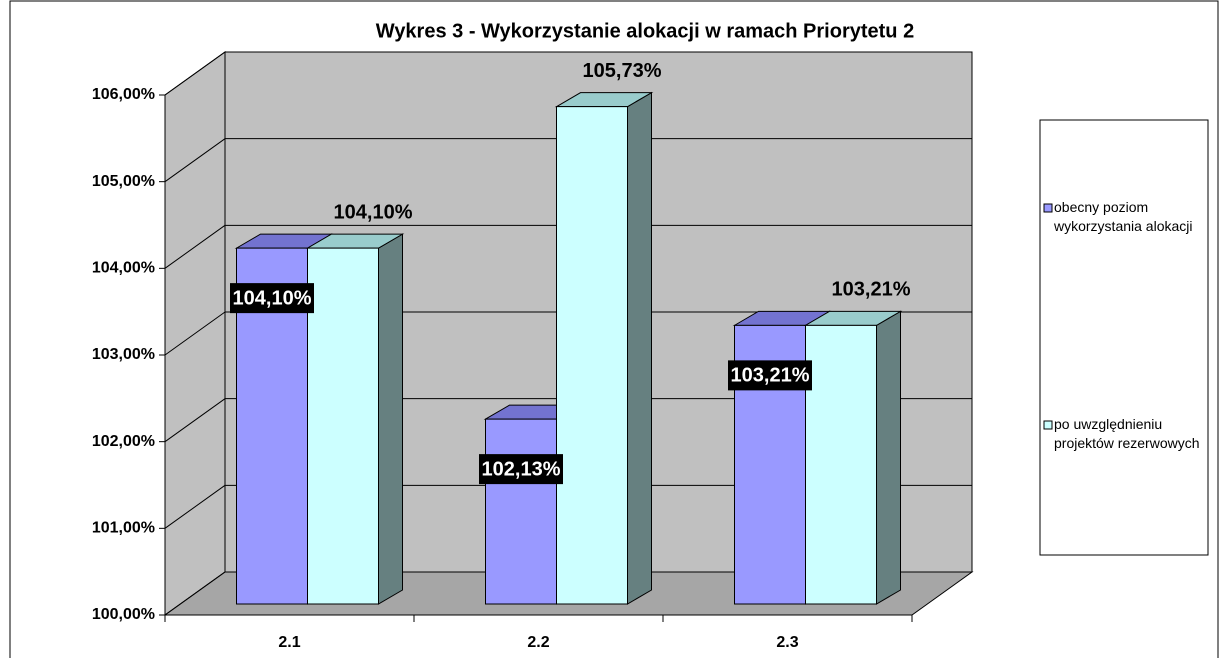 Image resolution: width=1219 pixels, height=658 pixels. Describe the element at coordinates (622, 71) in the screenshot. I see `value-label: 105,73%` at that location.